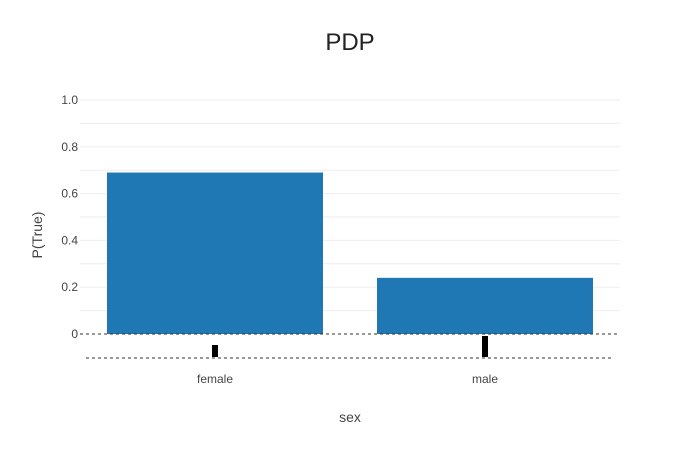  What do you see at coordinates (69, 240) in the screenshot?
I see `y-tick-label: 0.4` at bounding box center [69, 240].